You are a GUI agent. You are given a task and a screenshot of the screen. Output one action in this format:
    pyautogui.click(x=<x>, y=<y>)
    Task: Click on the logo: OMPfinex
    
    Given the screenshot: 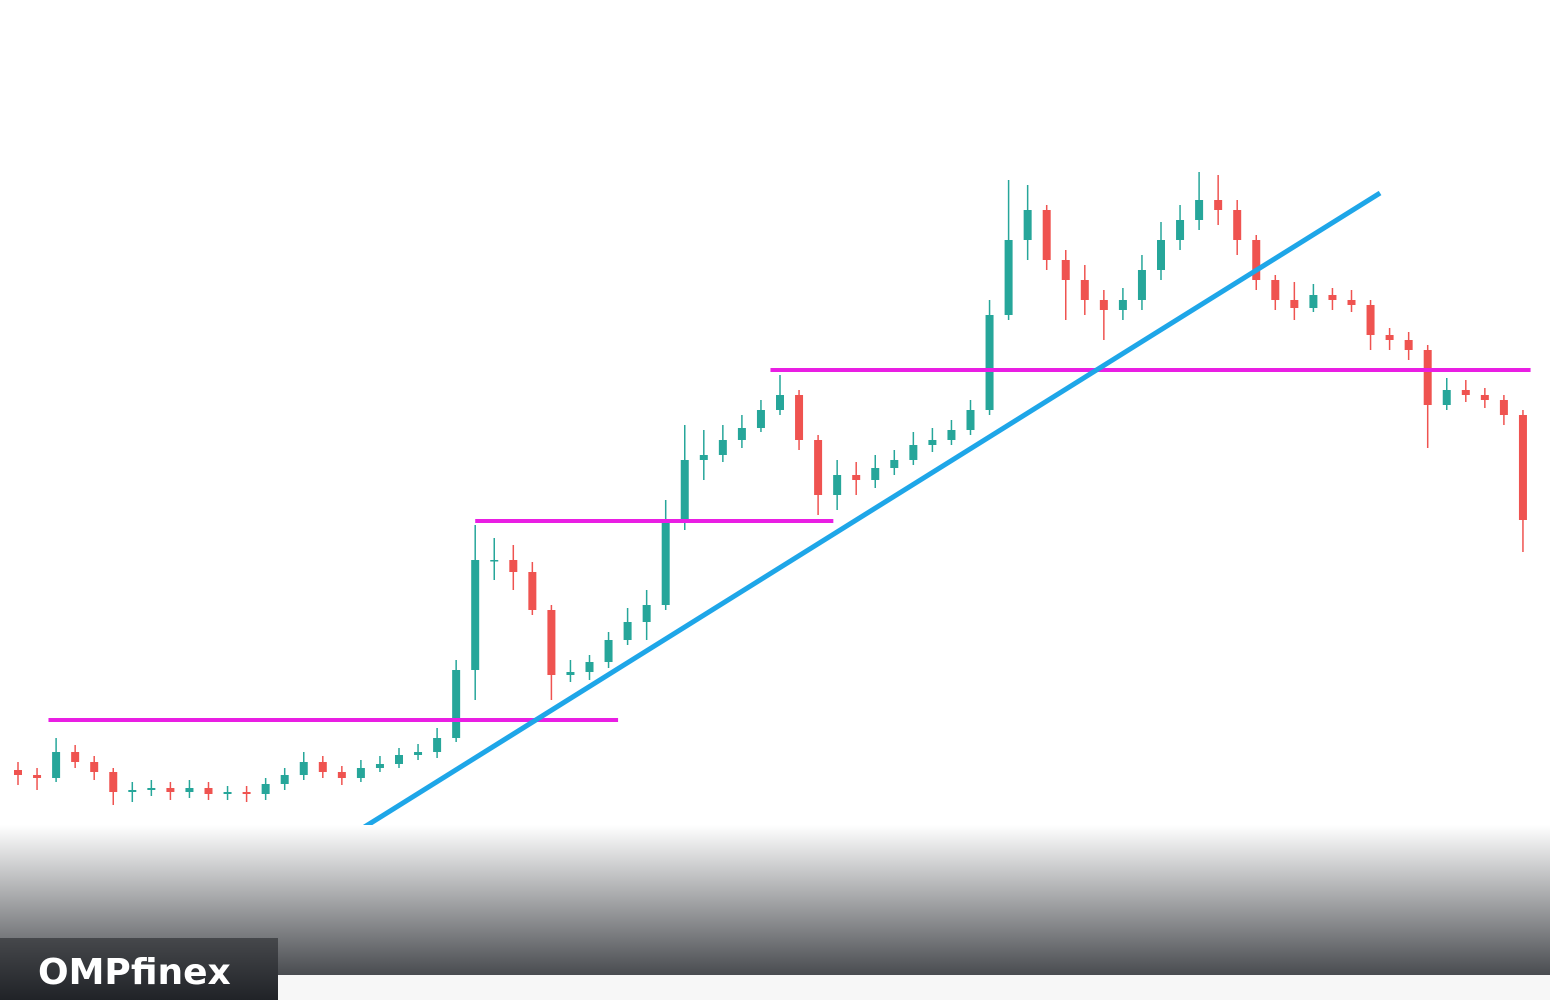 What is the action you would take?
    pyautogui.click(x=134, y=972)
    